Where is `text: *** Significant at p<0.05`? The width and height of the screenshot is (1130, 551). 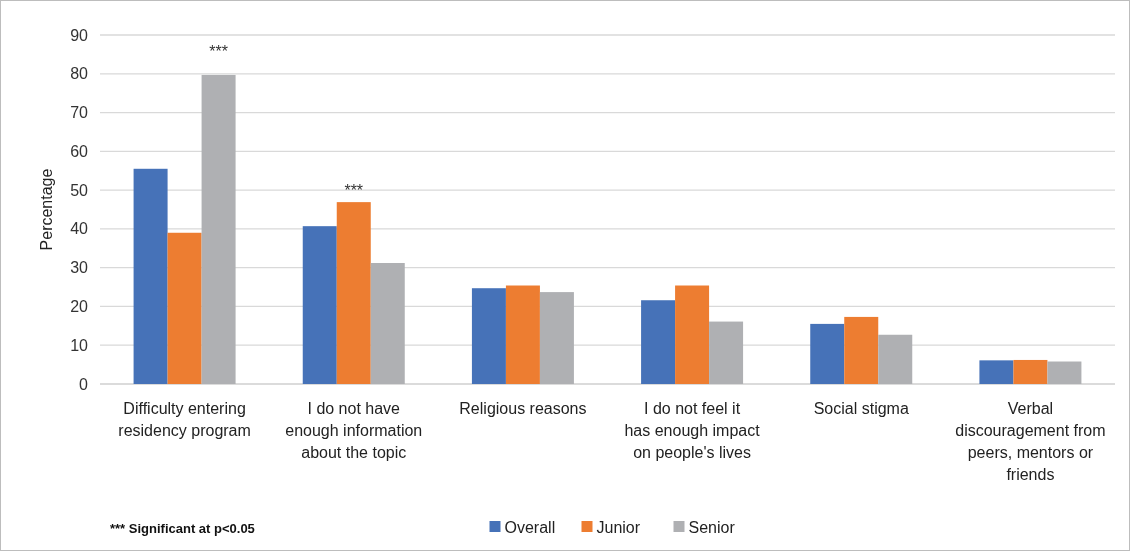 text: *** Significant at p<0.05 is located at coordinates (182, 528).